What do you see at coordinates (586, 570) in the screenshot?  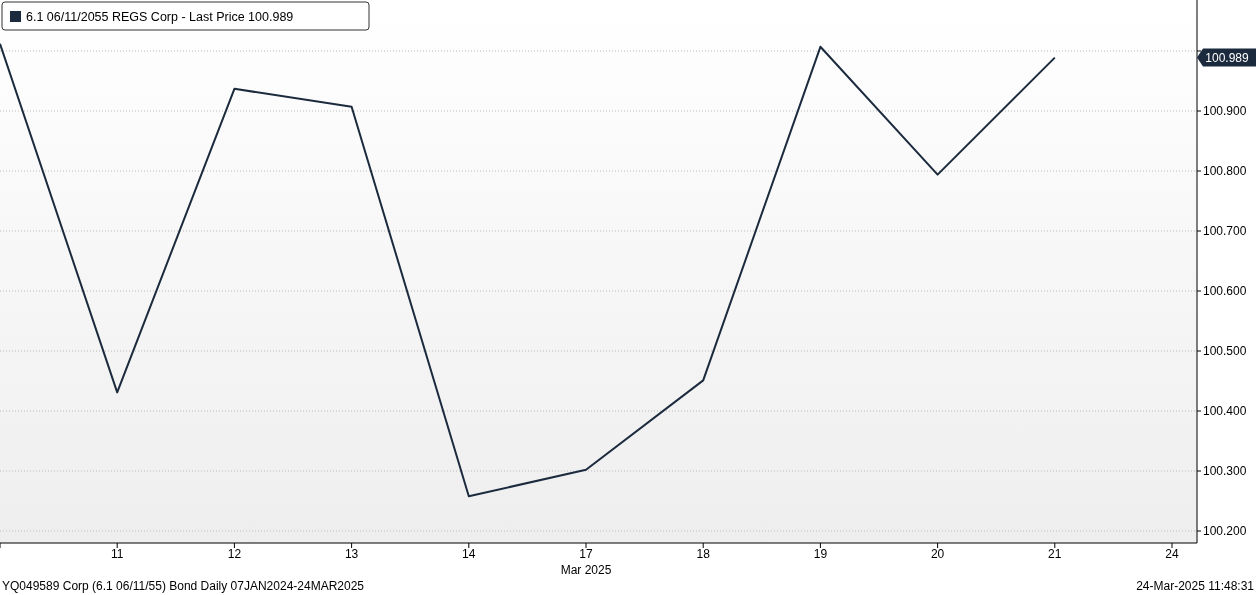 I see `text: Mar 2025` at bounding box center [586, 570].